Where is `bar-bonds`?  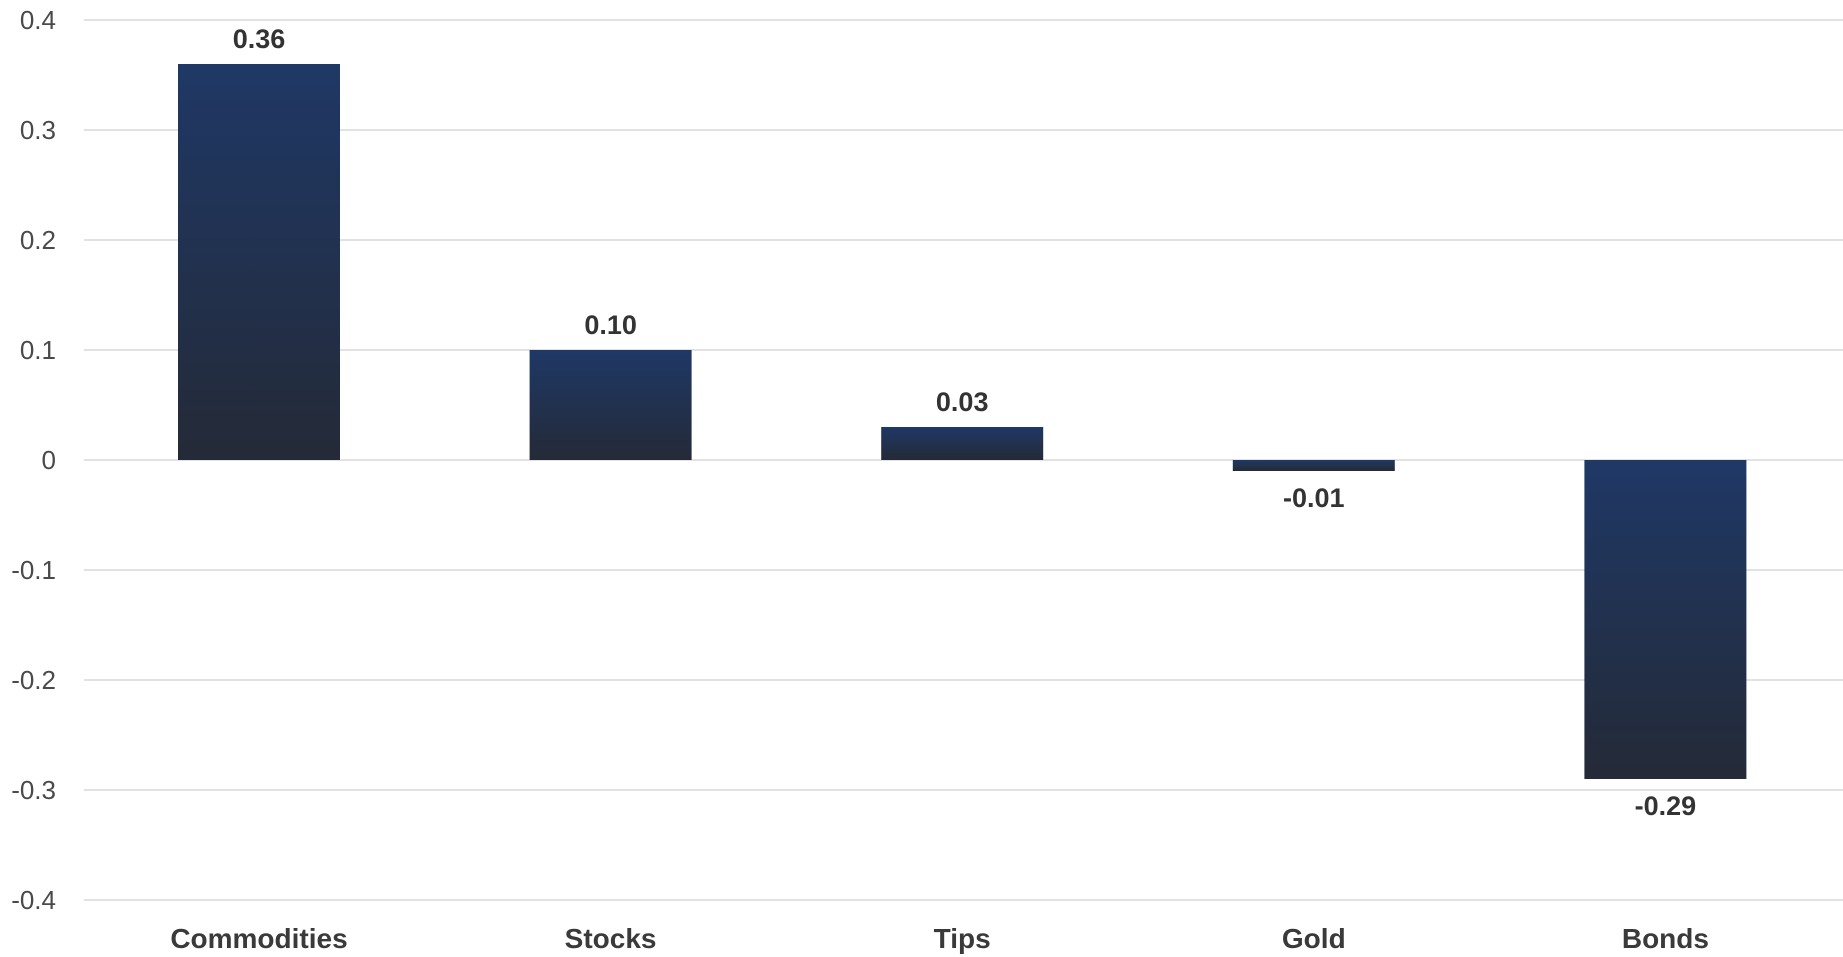 bar-bonds is located at coordinates (1665, 619).